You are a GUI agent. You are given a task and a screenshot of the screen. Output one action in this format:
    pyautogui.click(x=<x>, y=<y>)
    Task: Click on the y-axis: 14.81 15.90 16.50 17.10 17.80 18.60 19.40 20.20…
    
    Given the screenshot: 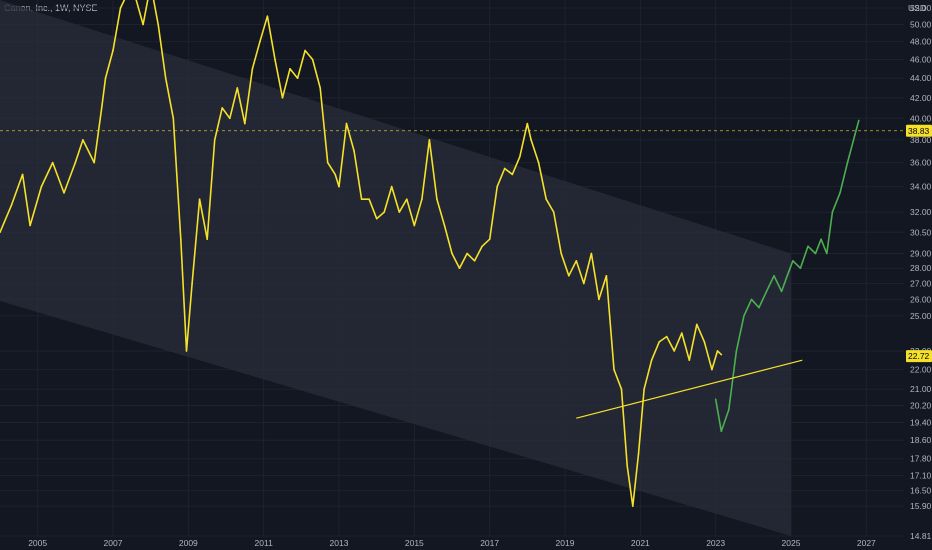 What is the action you would take?
    pyautogui.click(x=919, y=272)
    